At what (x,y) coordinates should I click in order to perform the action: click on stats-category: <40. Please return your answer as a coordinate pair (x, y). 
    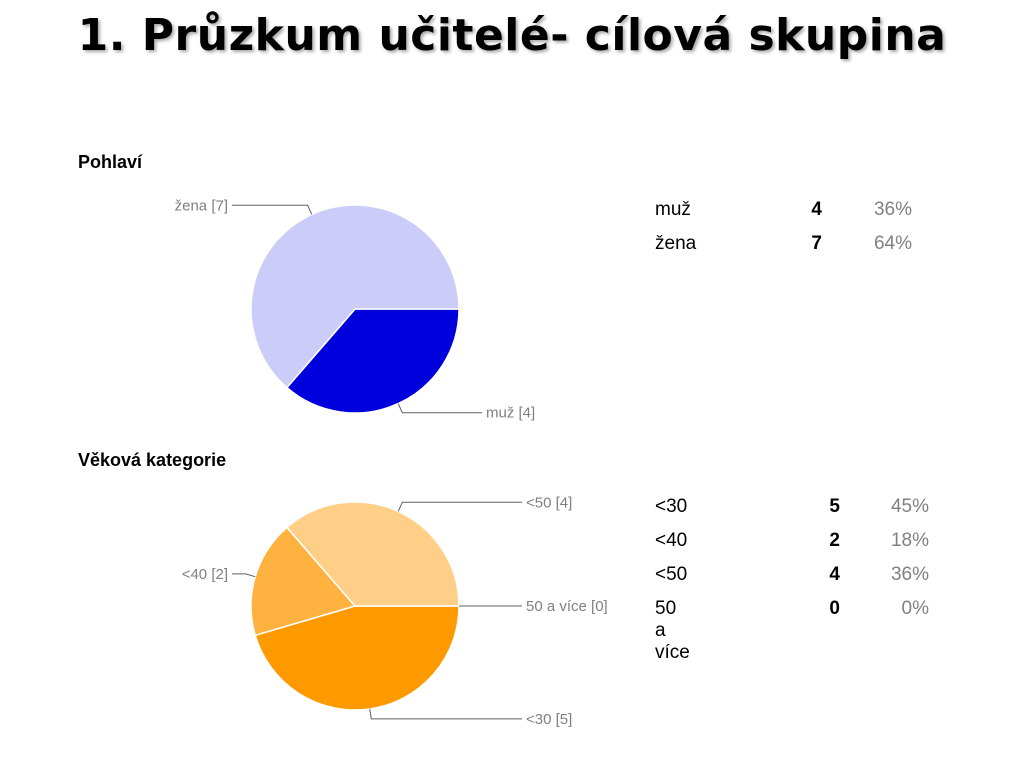
    Looking at the image, I should click on (671, 540).